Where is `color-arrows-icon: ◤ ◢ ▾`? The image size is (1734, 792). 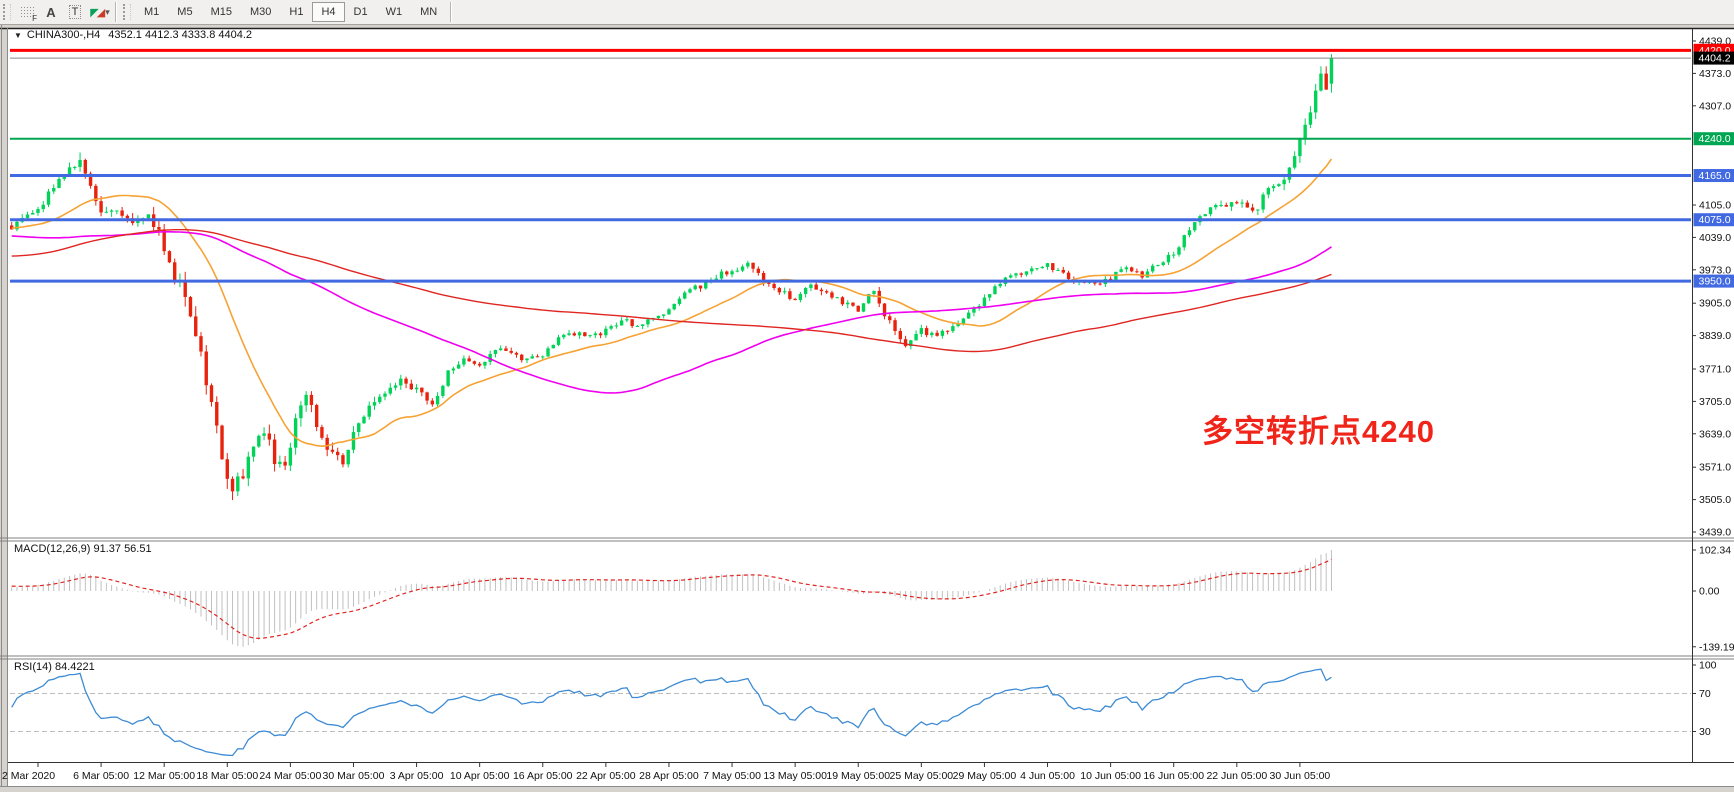
color-arrows-icon: ◤ ◢ ▾ is located at coordinates (99, 12).